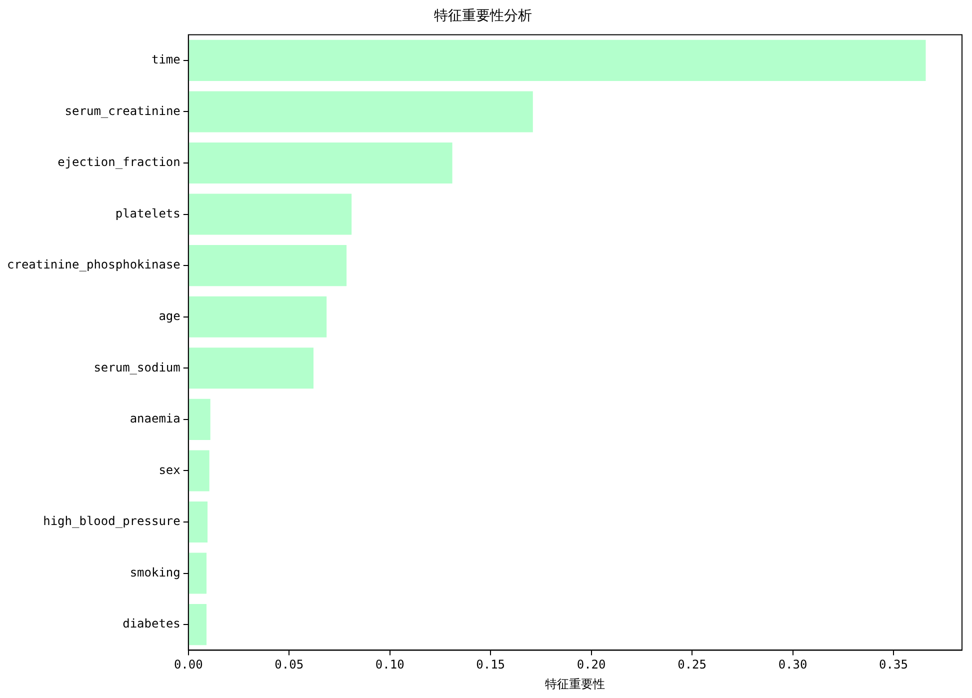 This screenshot has height=698, width=972. Describe the element at coordinates (111, 521) in the screenshot. I see `y-tick-label: high_blood_pressure` at that location.